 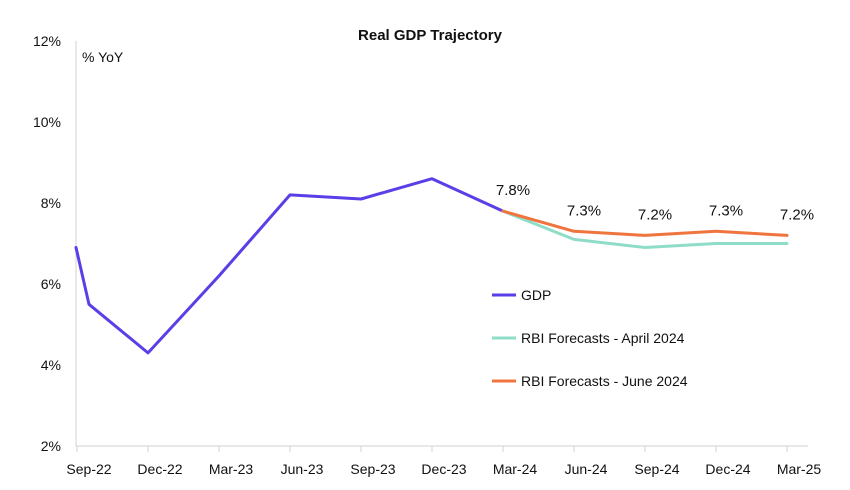 What do you see at coordinates (604, 381) in the screenshot?
I see `legend-label: RBI Forecasts - June 2024` at bounding box center [604, 381].